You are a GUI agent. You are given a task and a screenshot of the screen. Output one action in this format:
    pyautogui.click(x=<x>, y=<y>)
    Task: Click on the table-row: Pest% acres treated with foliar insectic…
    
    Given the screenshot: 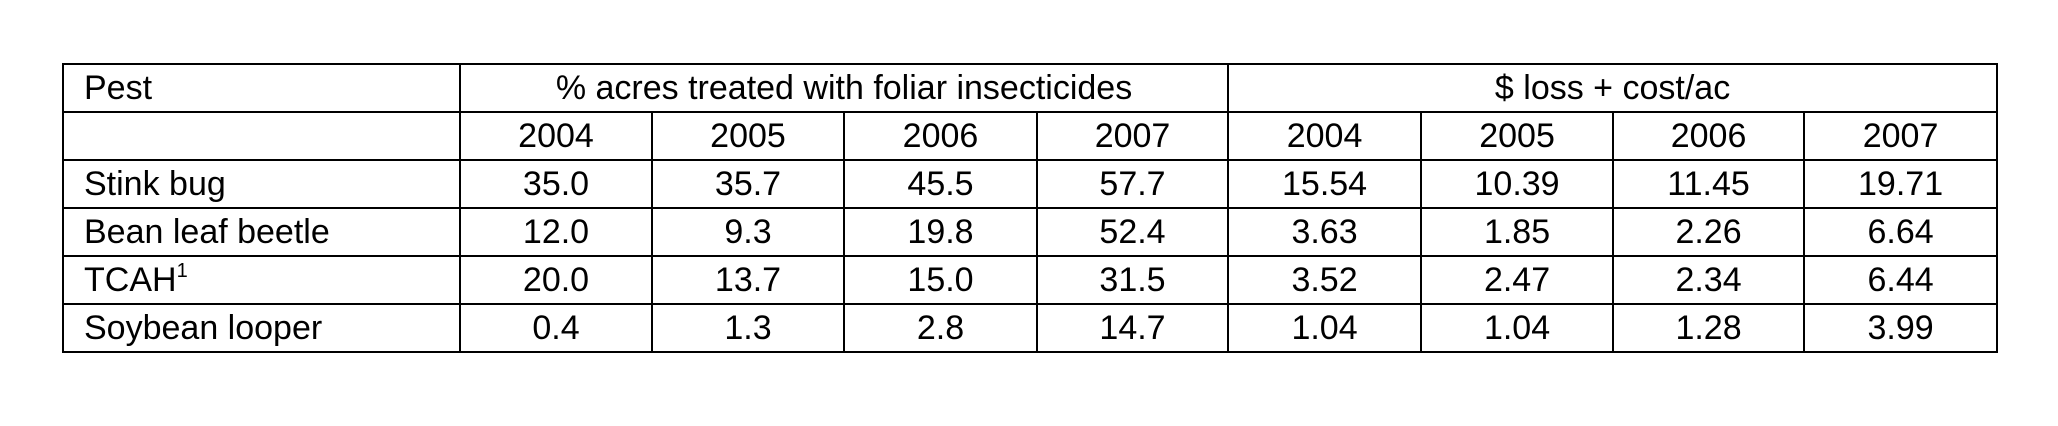 What is the action you would take?
    pyautogui.click(x=1030, y=88)
    